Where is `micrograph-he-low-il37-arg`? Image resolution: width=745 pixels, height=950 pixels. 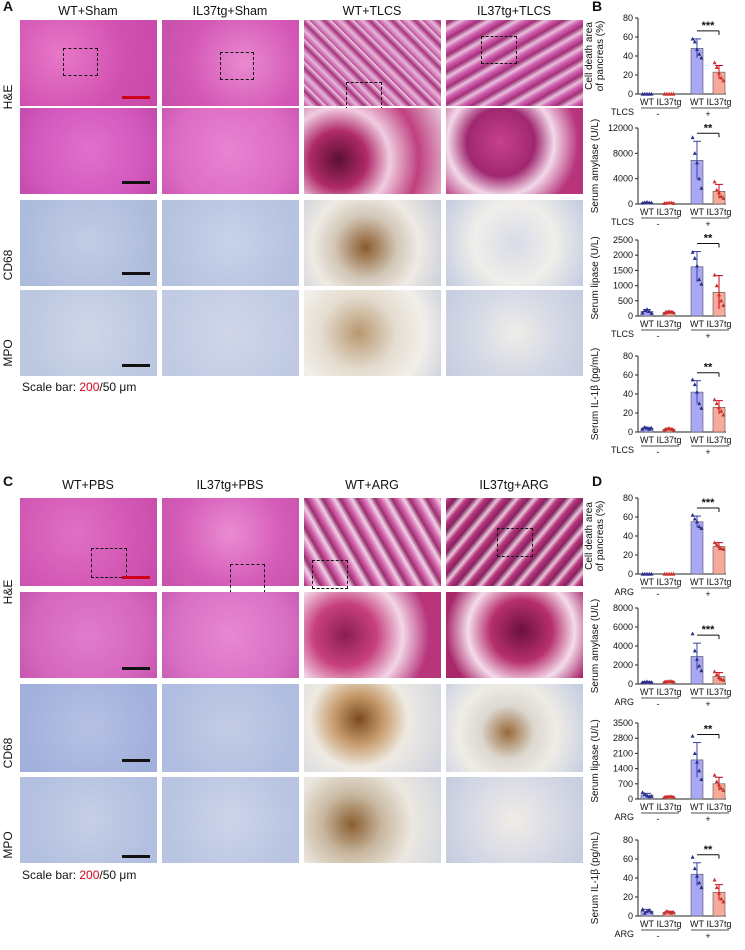
micrograph-he-low-il37-arg is located at coordinates (514, 542).